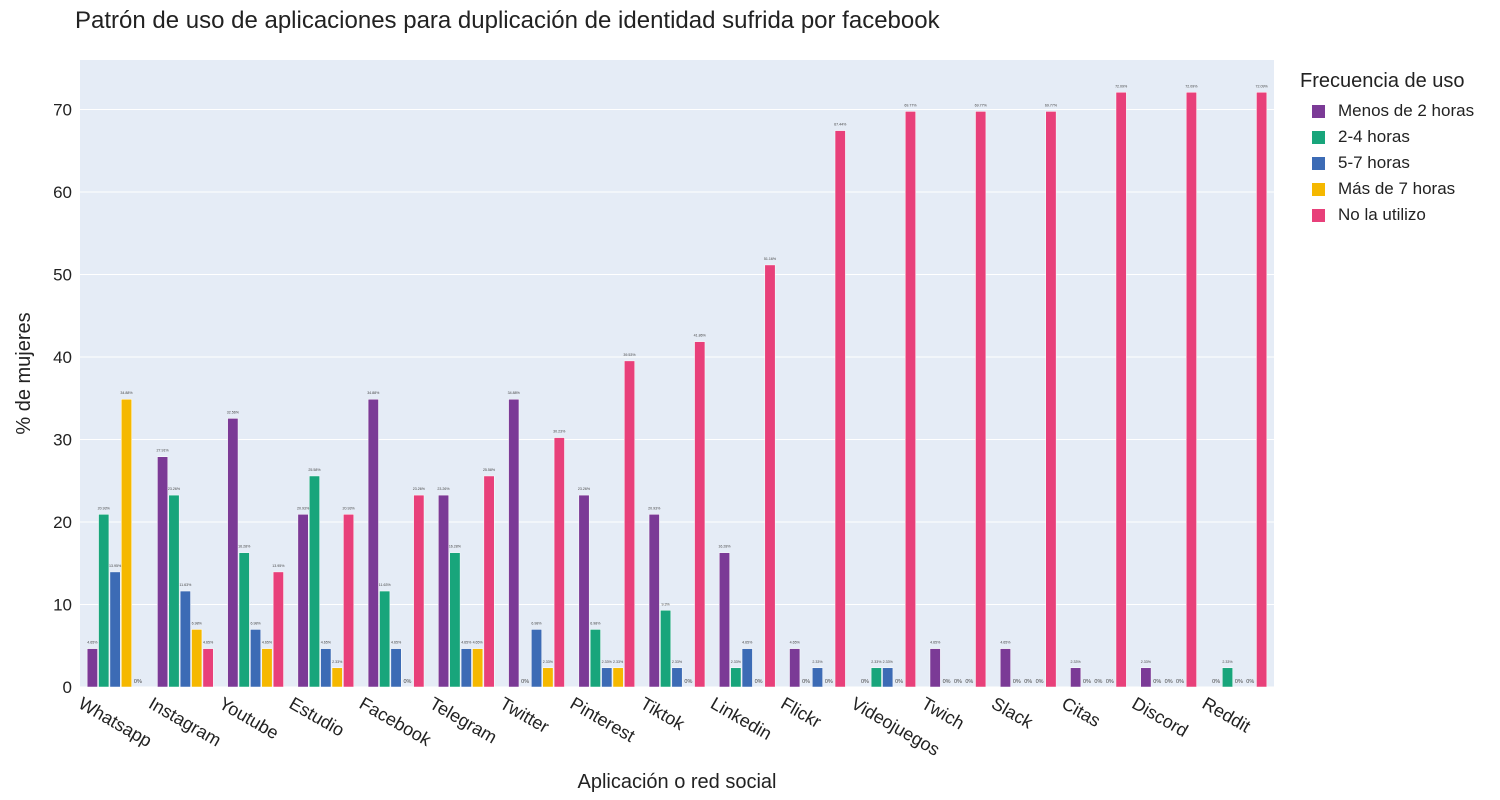  I want to click on x-tick-label: Tiktok, so click(663, 713).